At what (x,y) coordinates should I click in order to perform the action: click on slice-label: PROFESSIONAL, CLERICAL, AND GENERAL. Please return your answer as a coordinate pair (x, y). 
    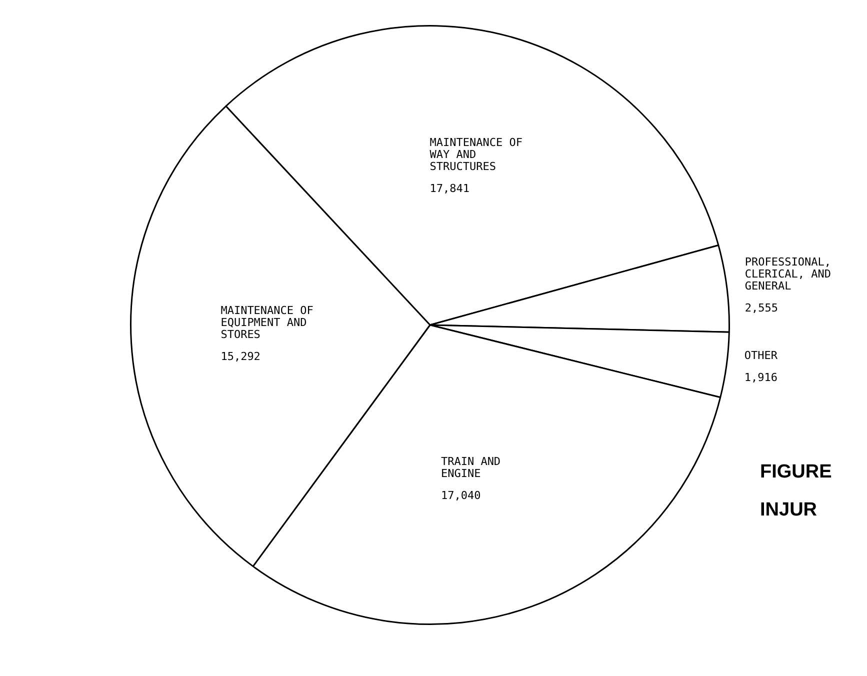
    Looking at the image, I should click on (787, 273).